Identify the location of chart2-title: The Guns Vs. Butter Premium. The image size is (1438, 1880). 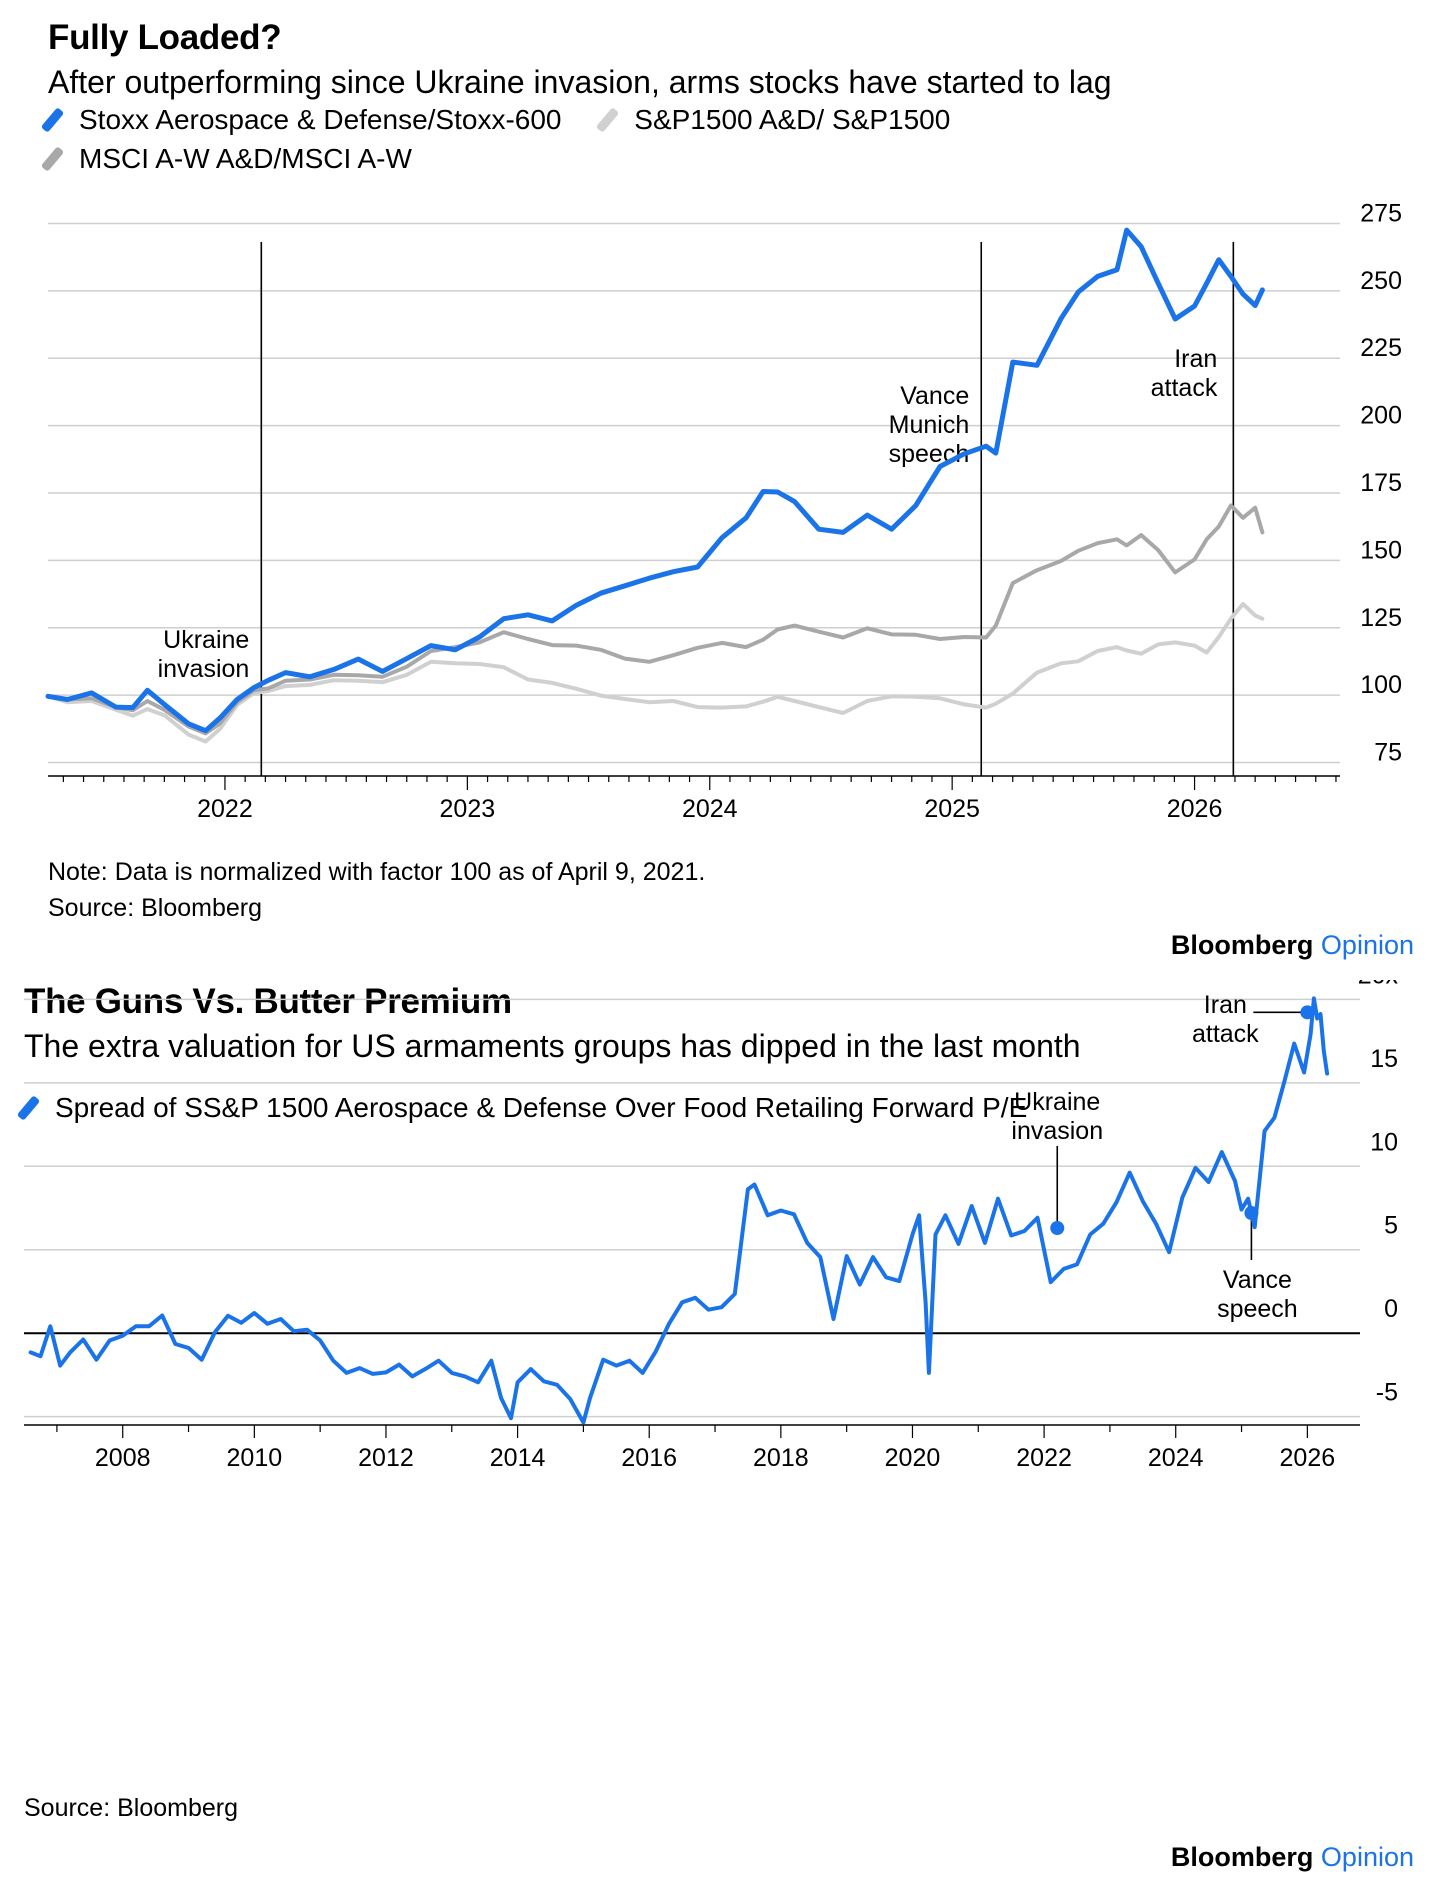
(268, 1001).